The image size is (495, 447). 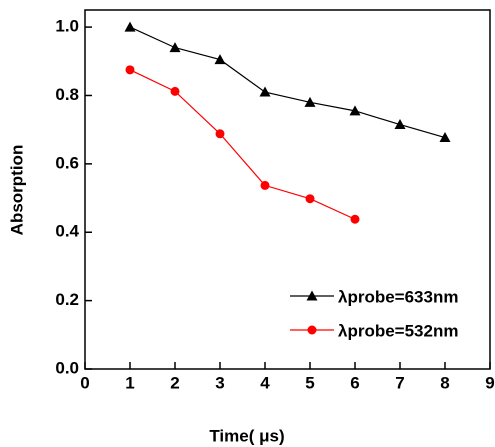 What do you see at coordinates (67, 299) in the screenshot?
I see `y-tick-label: 0.2` at bounding box center [67, 299].